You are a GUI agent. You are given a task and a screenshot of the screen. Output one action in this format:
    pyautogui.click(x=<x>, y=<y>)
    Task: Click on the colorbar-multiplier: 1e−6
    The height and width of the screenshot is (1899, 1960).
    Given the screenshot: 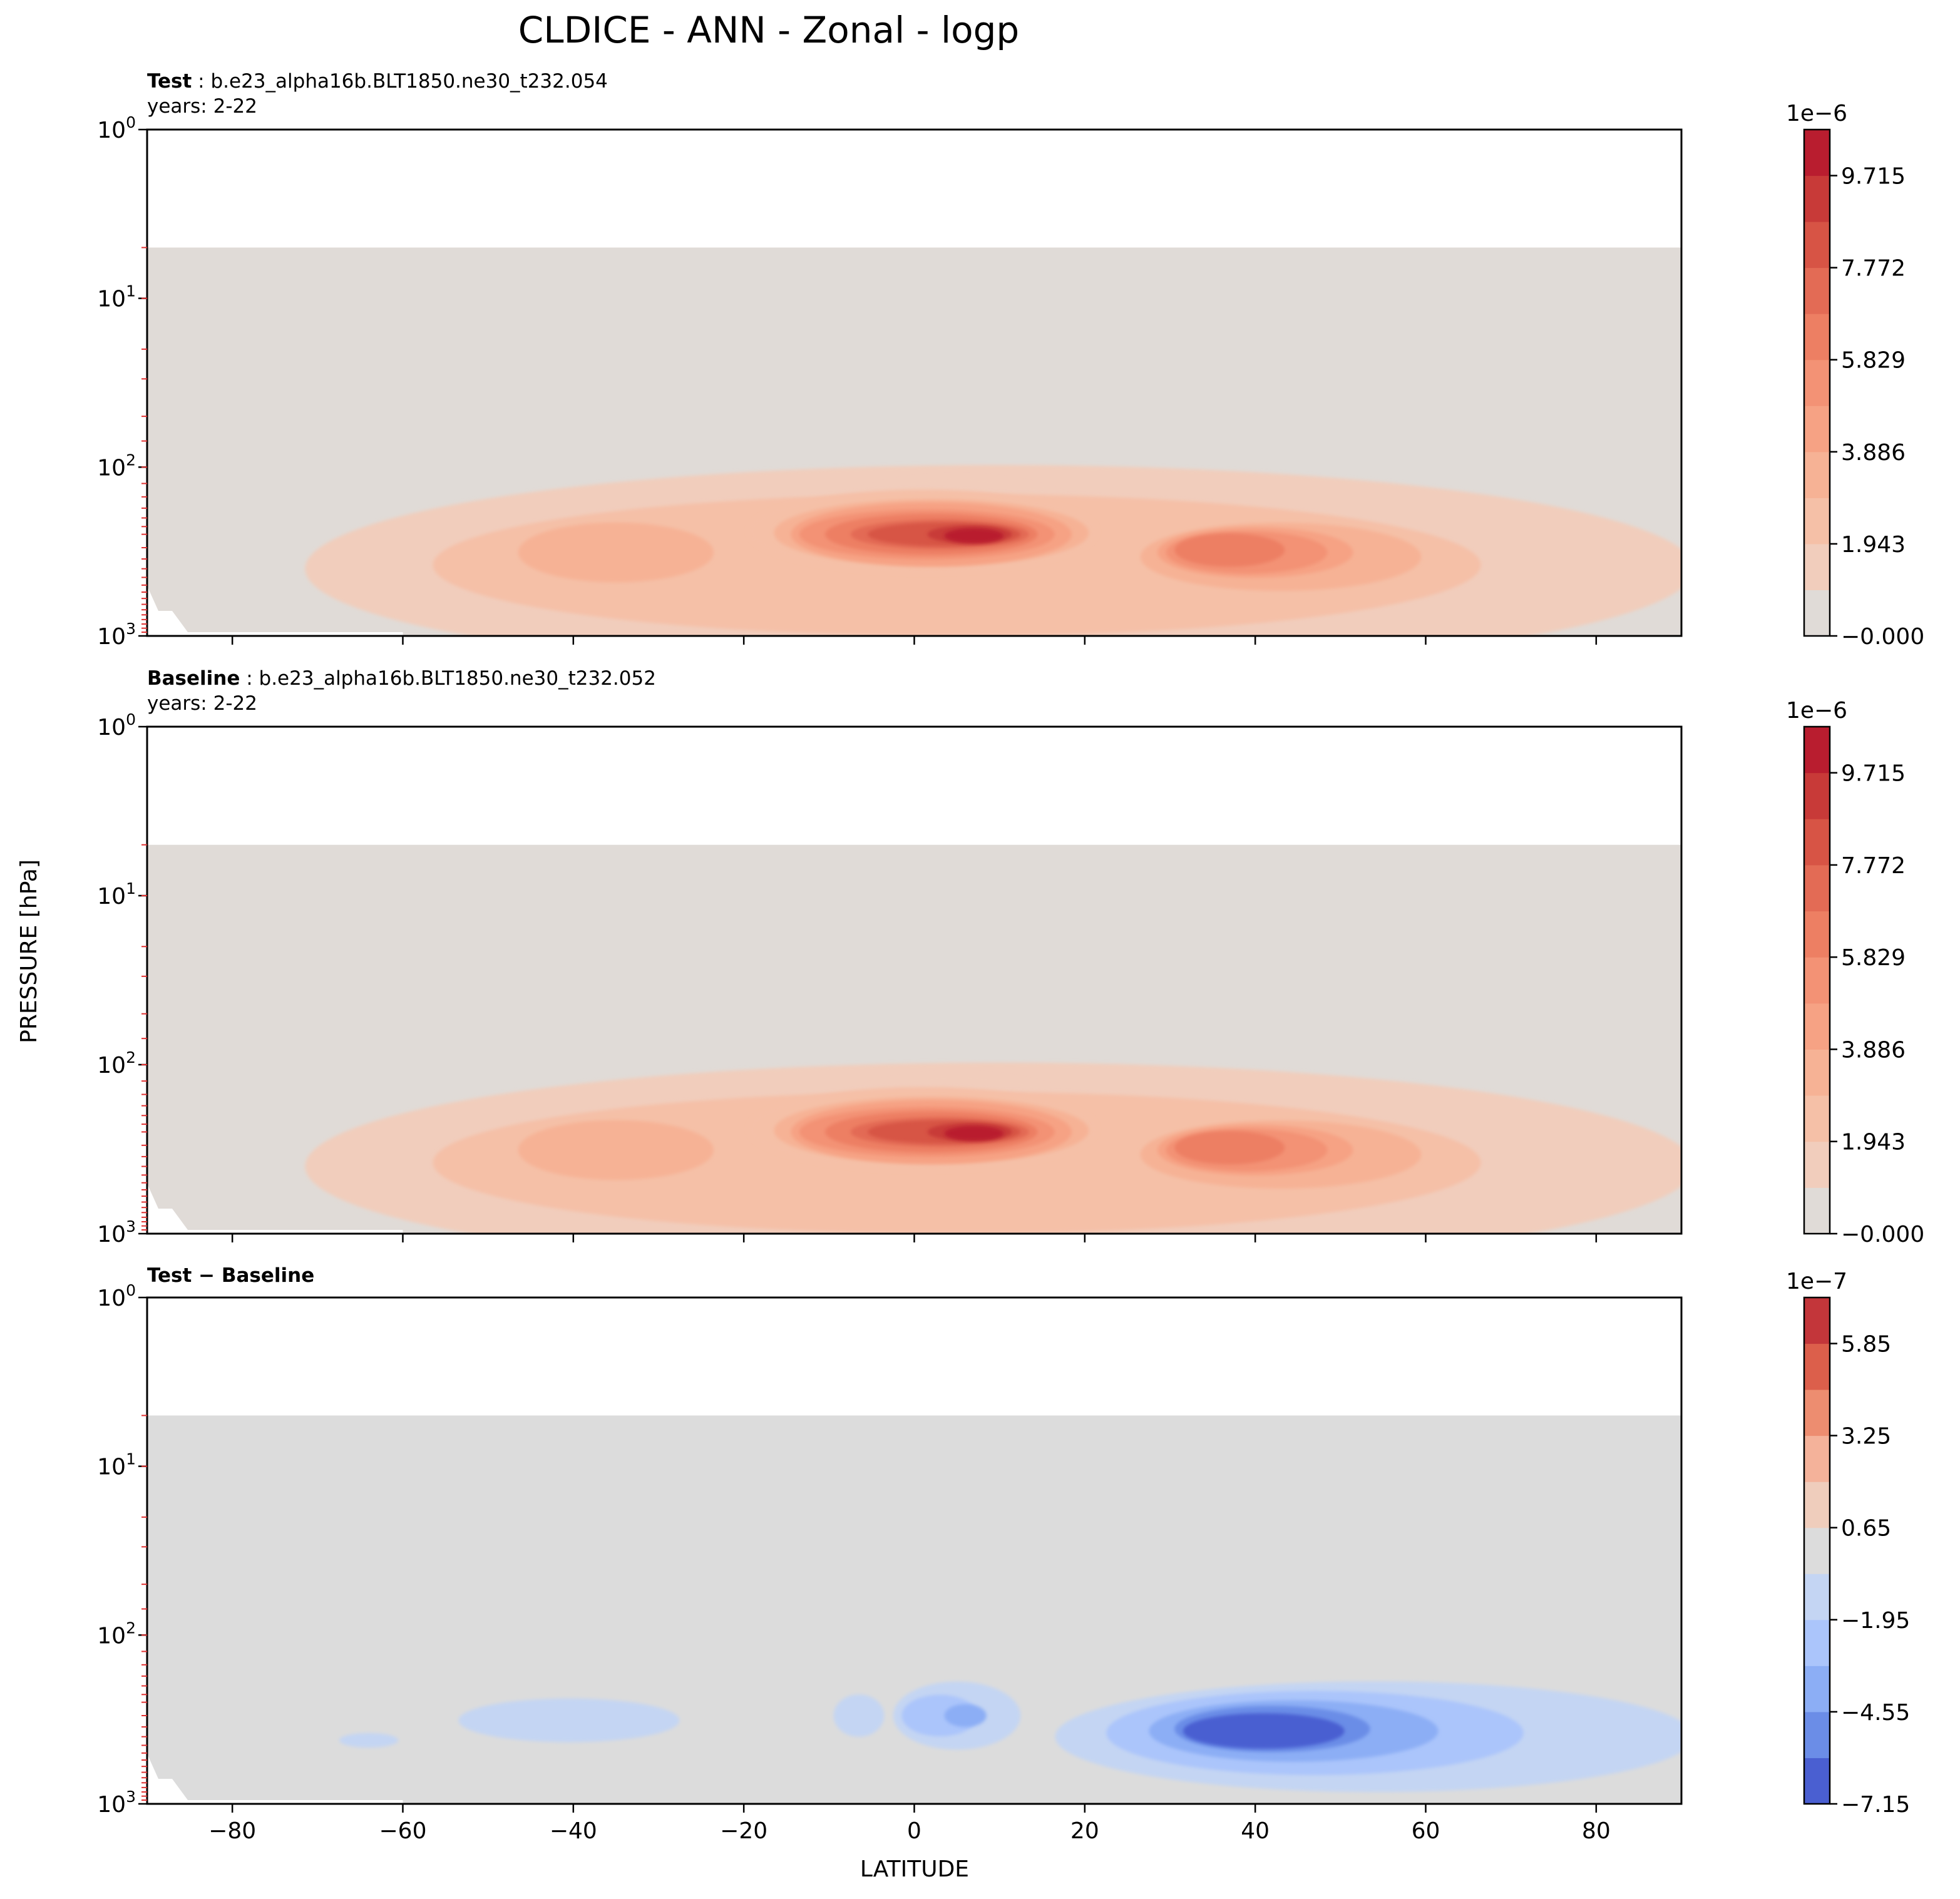 What is the action you would take?
    pyautogui.click(x=1816, y=711)
    